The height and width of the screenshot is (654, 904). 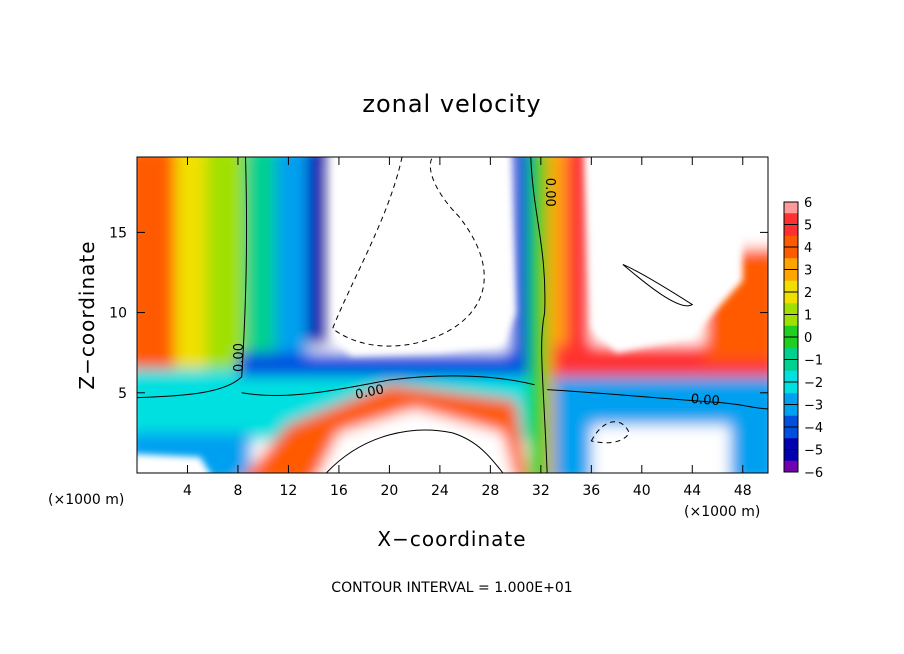 I want to click on x-tick-label-8: 8, so click(x=237, y=491).